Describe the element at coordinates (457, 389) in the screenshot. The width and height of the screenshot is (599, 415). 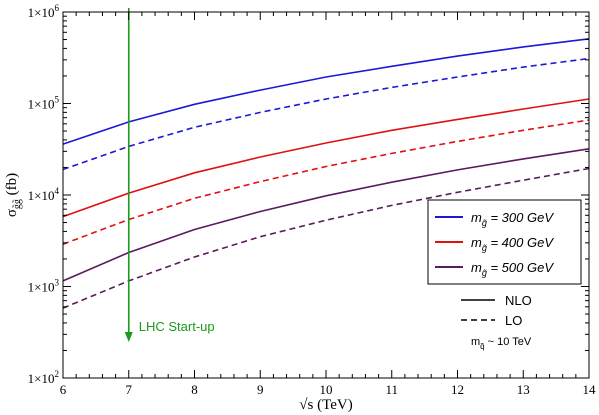
I see `x-tick-label: 12` at that location.